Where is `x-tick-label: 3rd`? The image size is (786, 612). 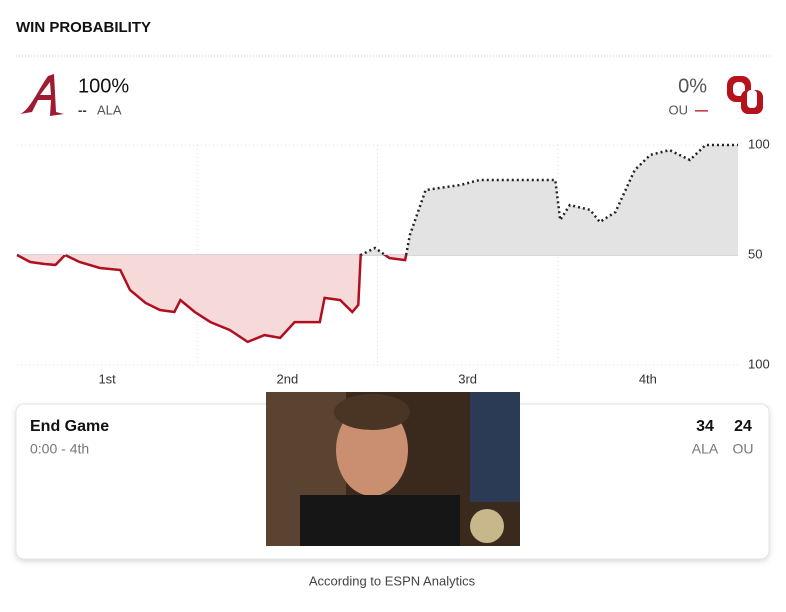
x-tick-label: 3rd is located at coordinates (467, 378).